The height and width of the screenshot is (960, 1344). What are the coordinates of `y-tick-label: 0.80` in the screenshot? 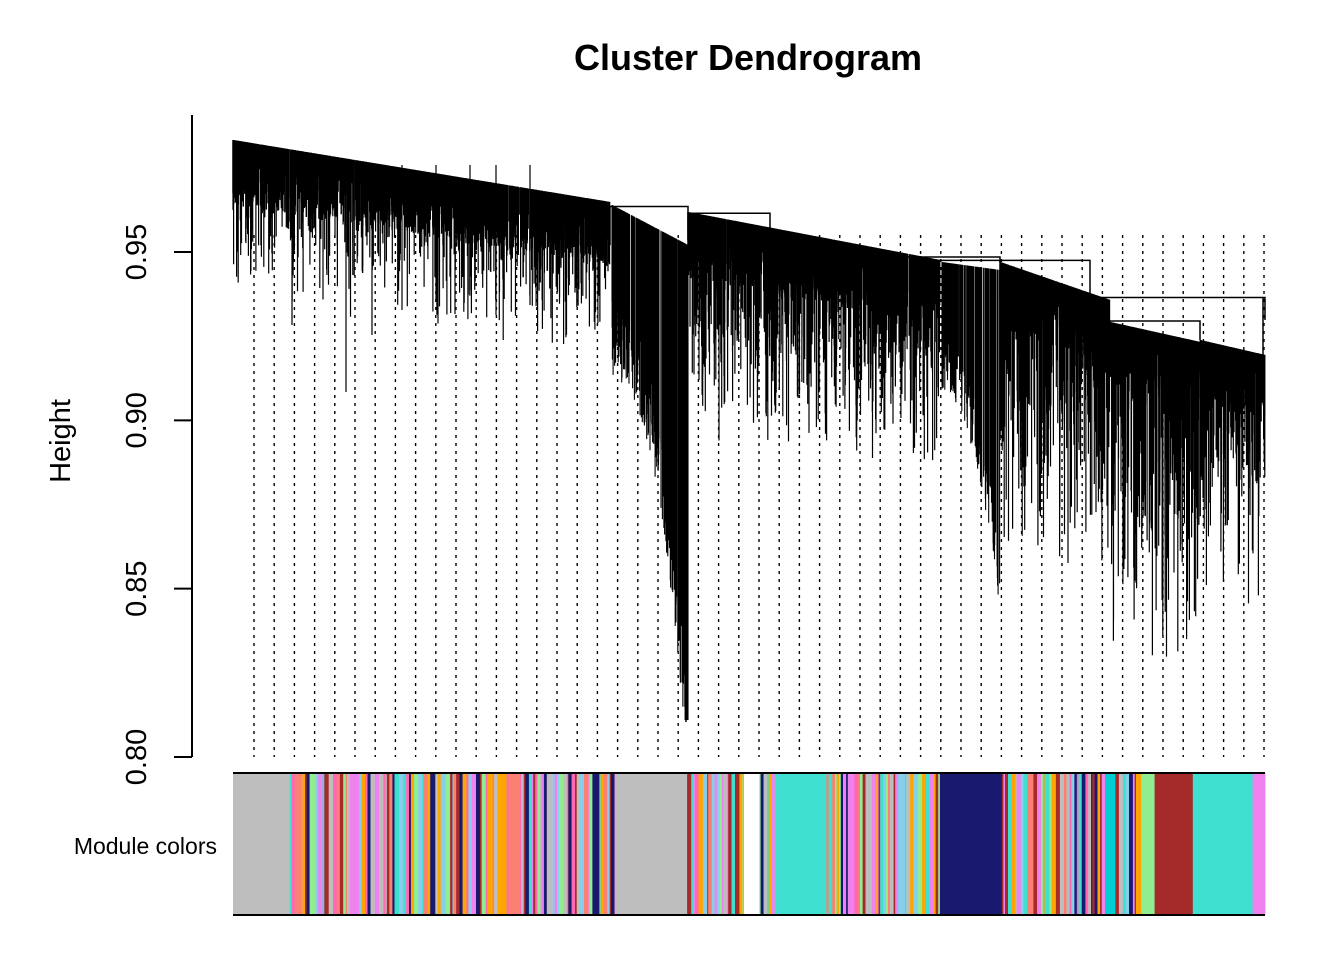 It's located at (137, 757).